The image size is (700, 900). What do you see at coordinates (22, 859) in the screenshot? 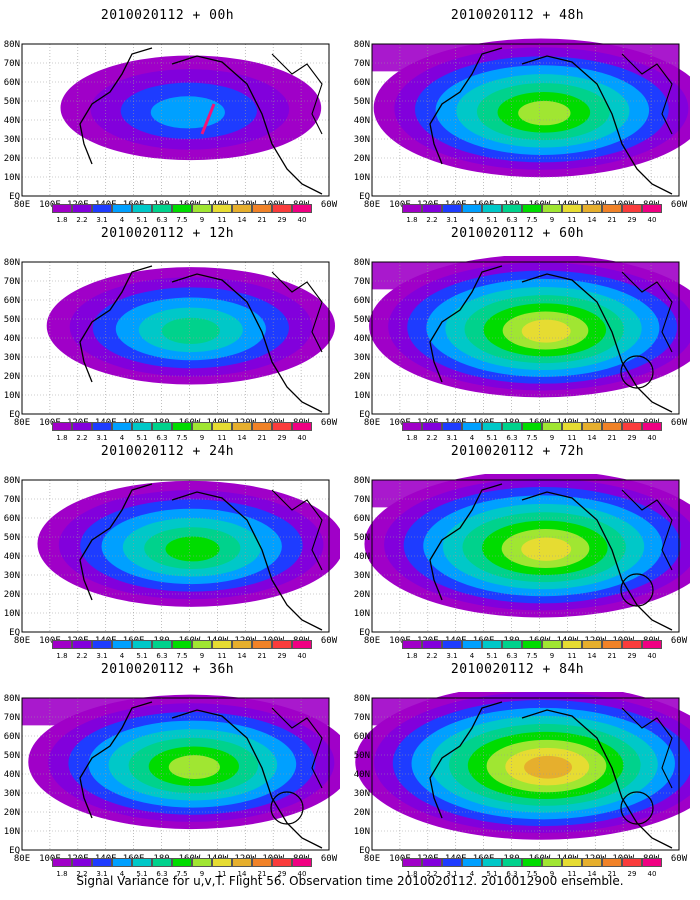
I see `lon-label: 80E` at bounding box center [22, 859].